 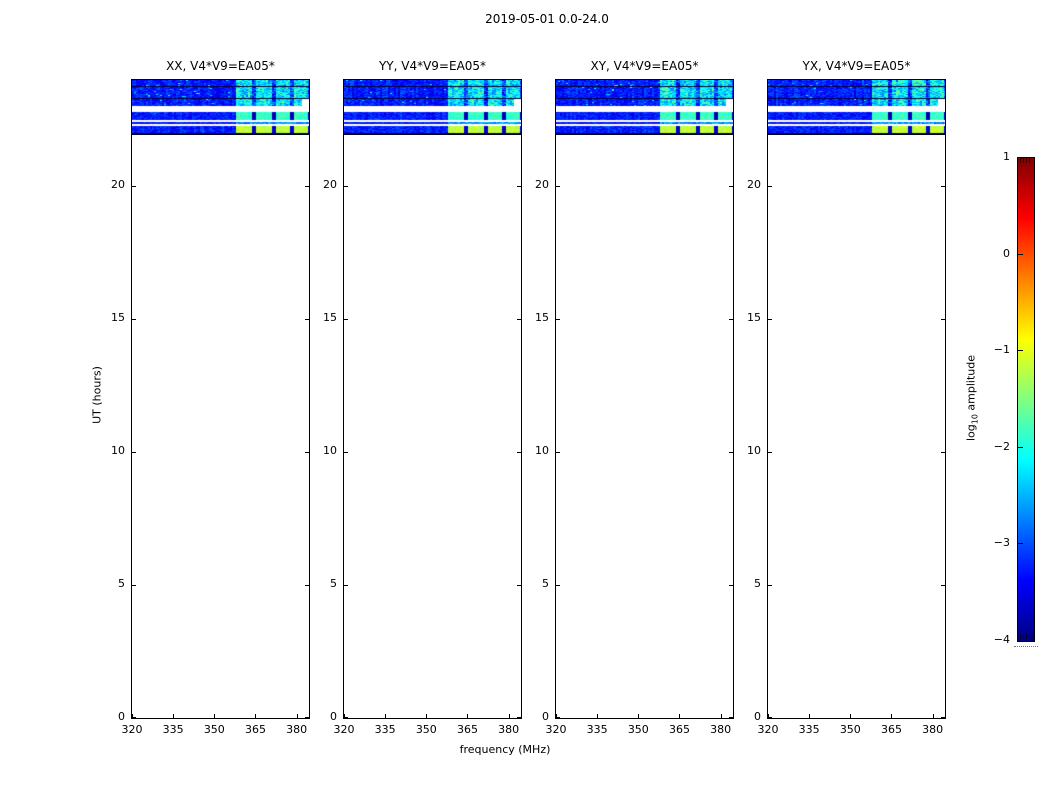 What do you see at coordinates (97, 395) in the screenshot?
I see `y-axis-label: UT (hours)` at bounding box center [97, 395].